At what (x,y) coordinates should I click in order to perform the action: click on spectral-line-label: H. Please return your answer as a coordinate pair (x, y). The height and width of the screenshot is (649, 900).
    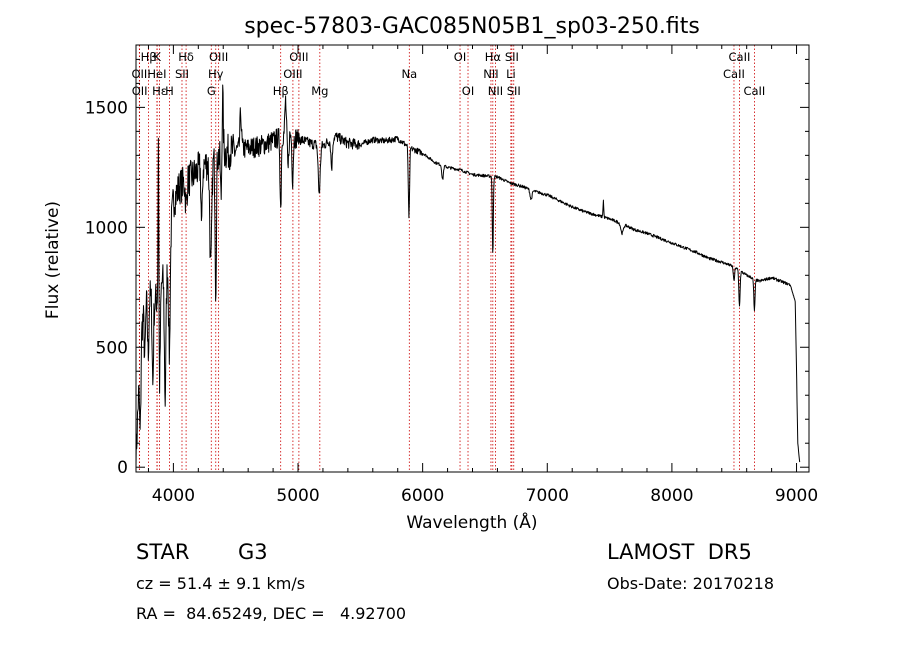
    Looking at the image, I should click on (169, 91).